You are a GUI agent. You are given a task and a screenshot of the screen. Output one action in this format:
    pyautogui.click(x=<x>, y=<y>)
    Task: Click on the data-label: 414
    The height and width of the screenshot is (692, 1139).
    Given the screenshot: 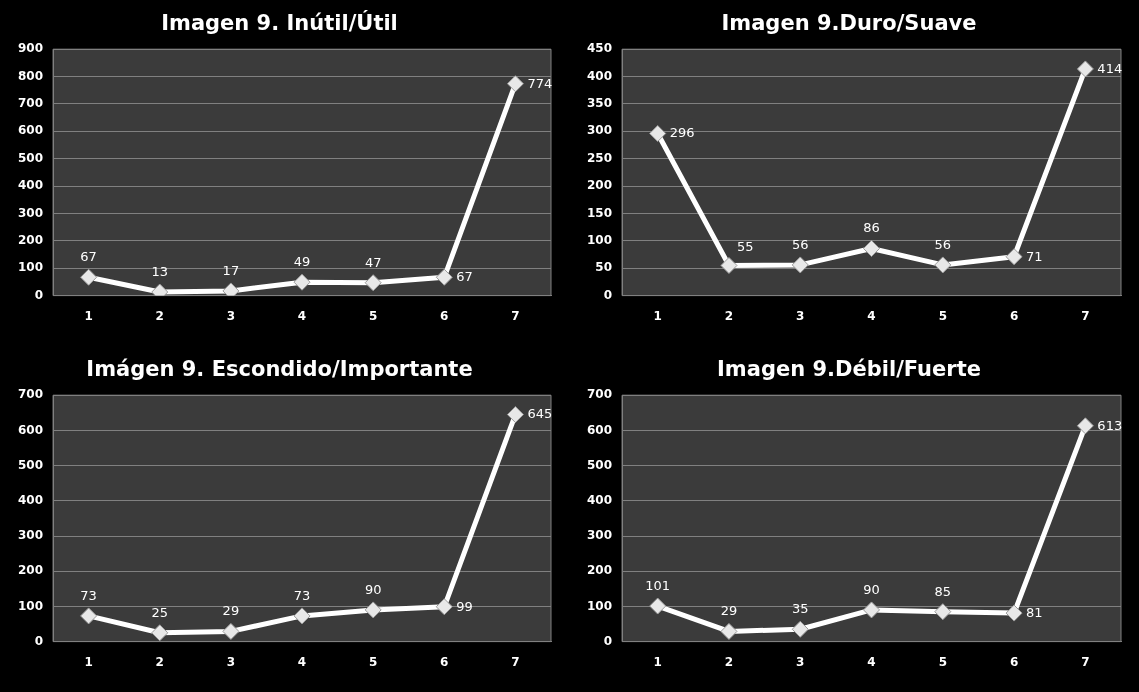 What is the action you would take?
    pyautogui.click(x=1110, y=68)
    